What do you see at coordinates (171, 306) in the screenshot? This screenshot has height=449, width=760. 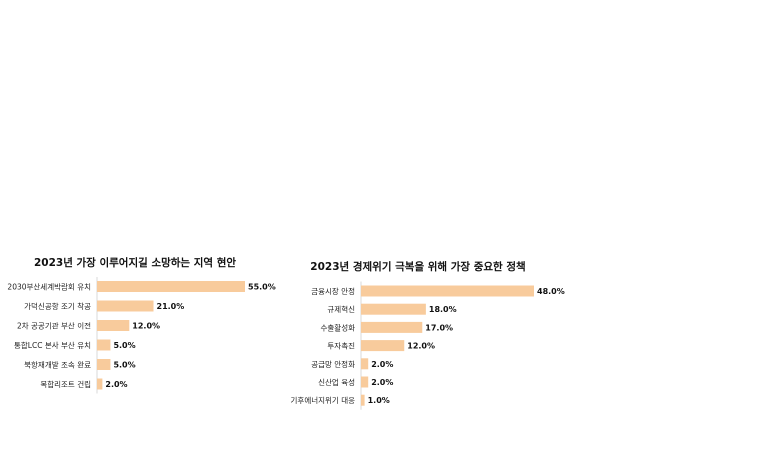 I see `data-label: 21.0%` at bounding box center [171, 306].